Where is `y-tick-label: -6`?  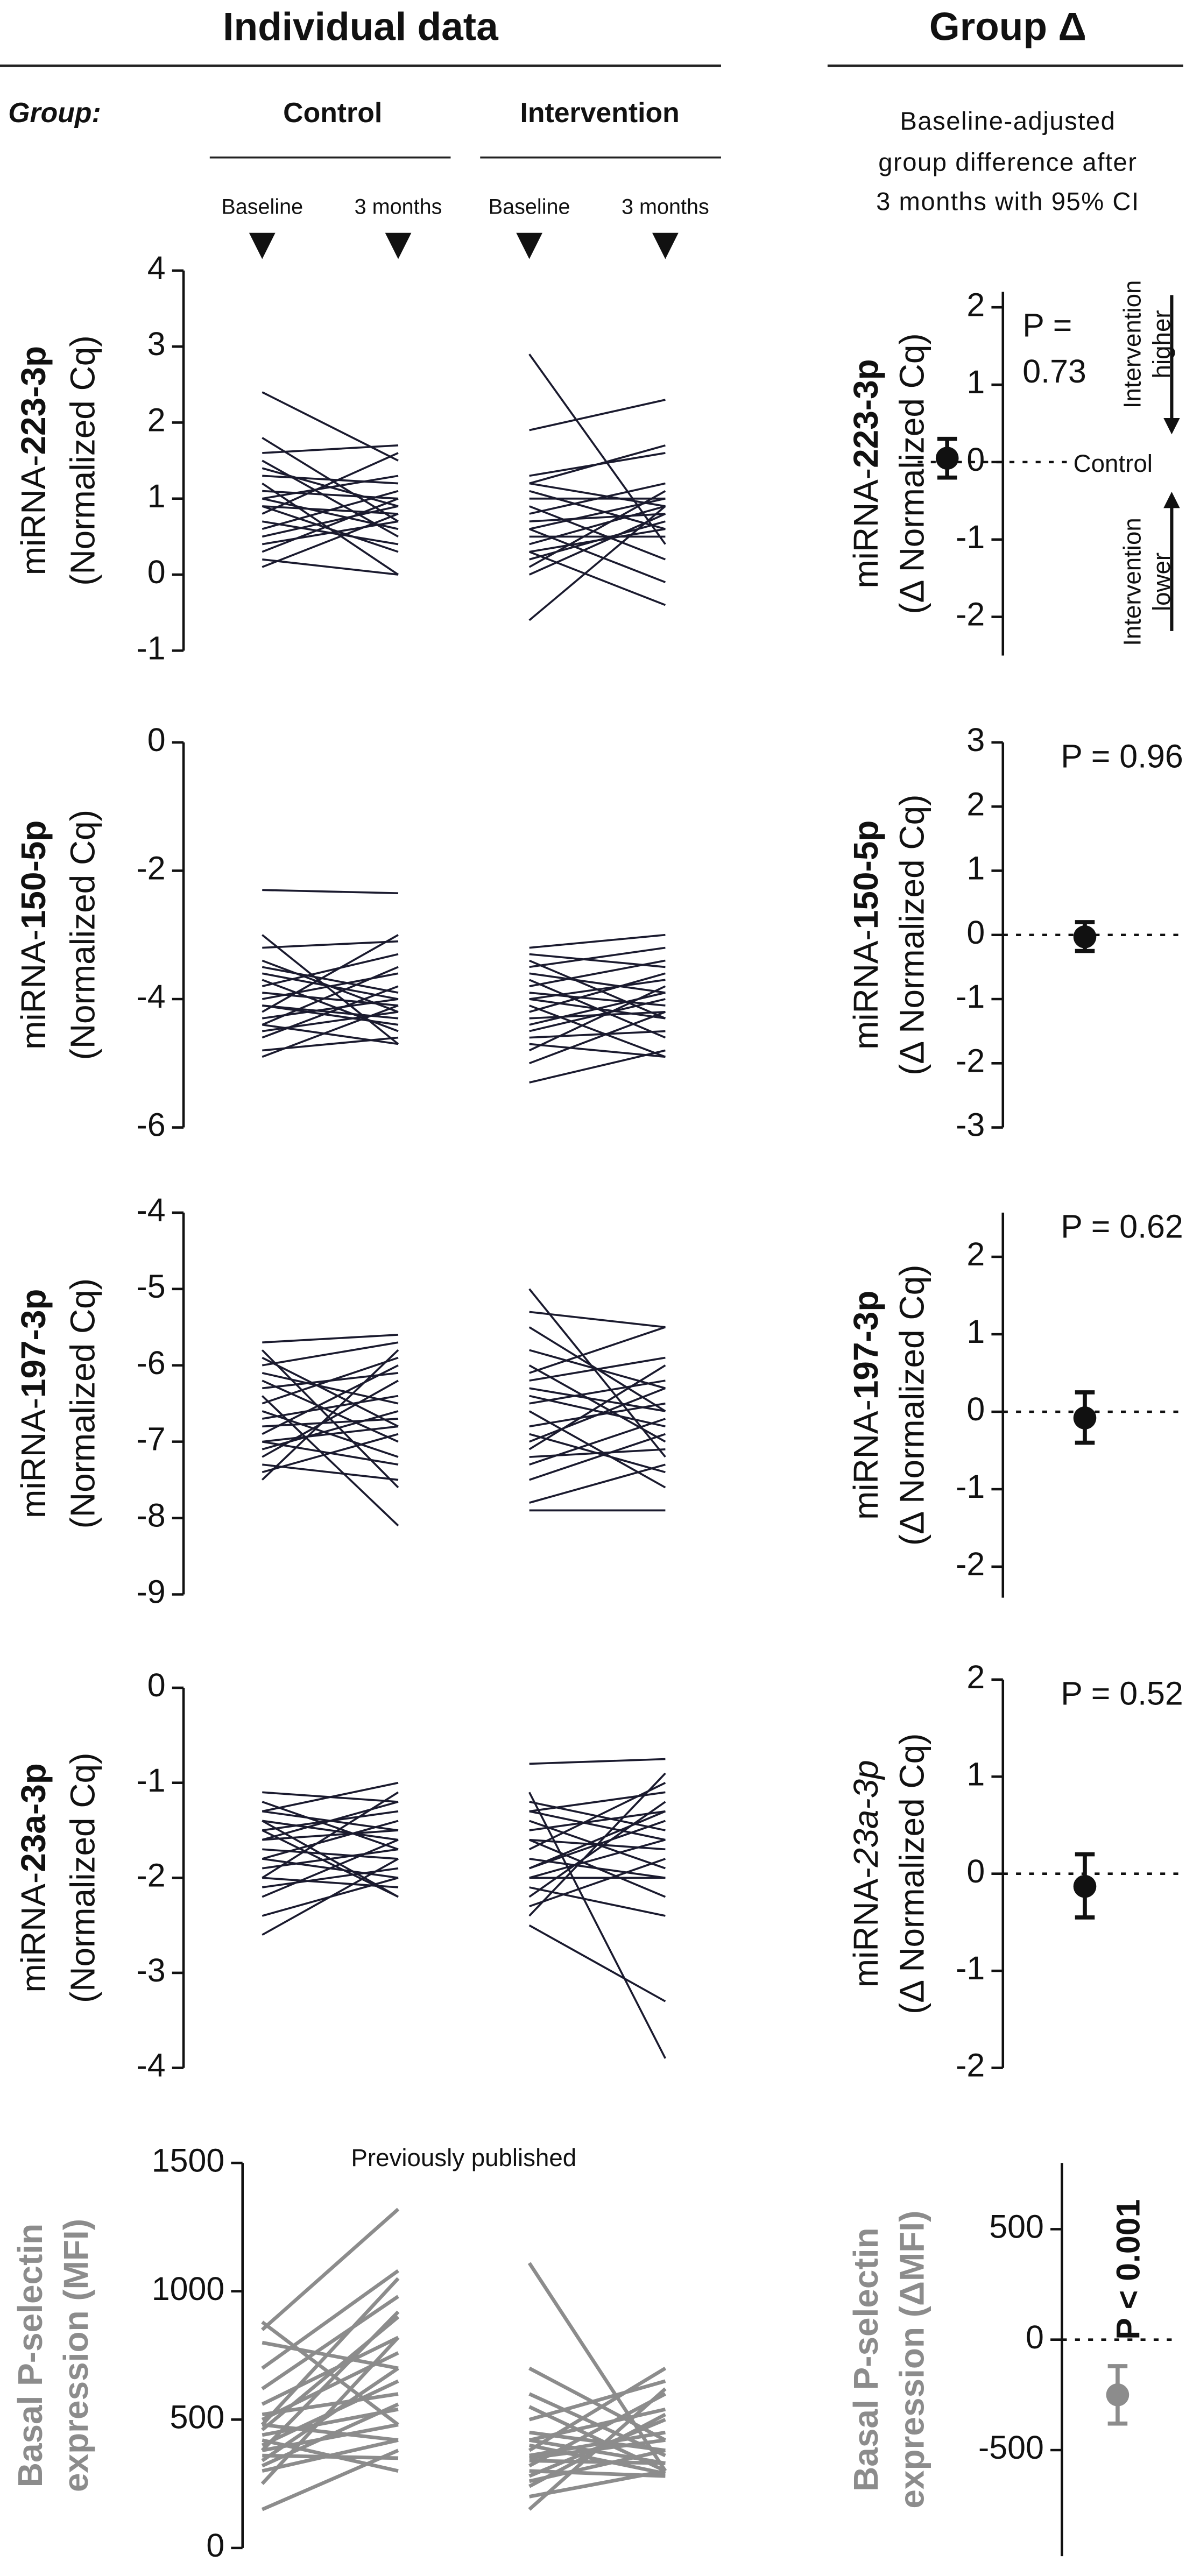
y-tick-label: -6 is located at coordinates (150, 1125).